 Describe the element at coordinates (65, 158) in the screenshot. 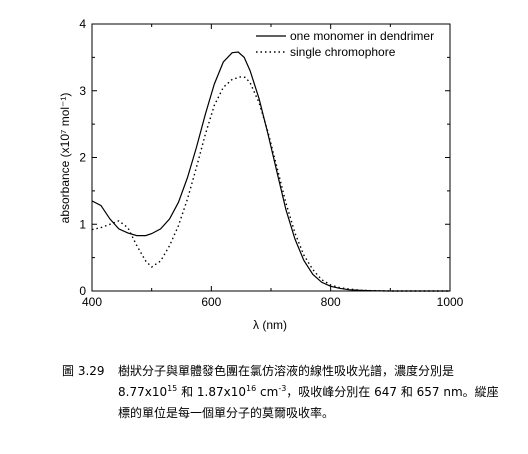

I see `y-axis-label: absorbance (x10⁷ mol⁻¹)` at that location.